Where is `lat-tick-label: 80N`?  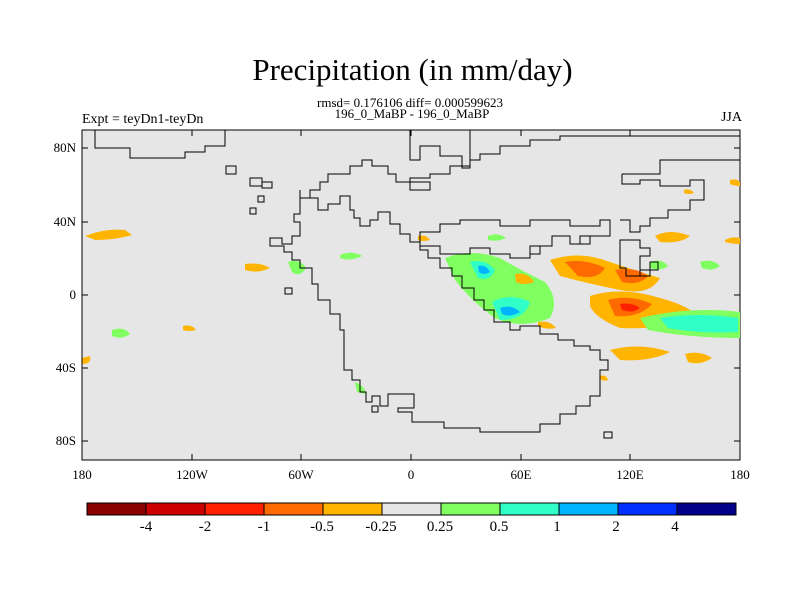
lat-tick-label: 80N is located at coordinates (64, 147).